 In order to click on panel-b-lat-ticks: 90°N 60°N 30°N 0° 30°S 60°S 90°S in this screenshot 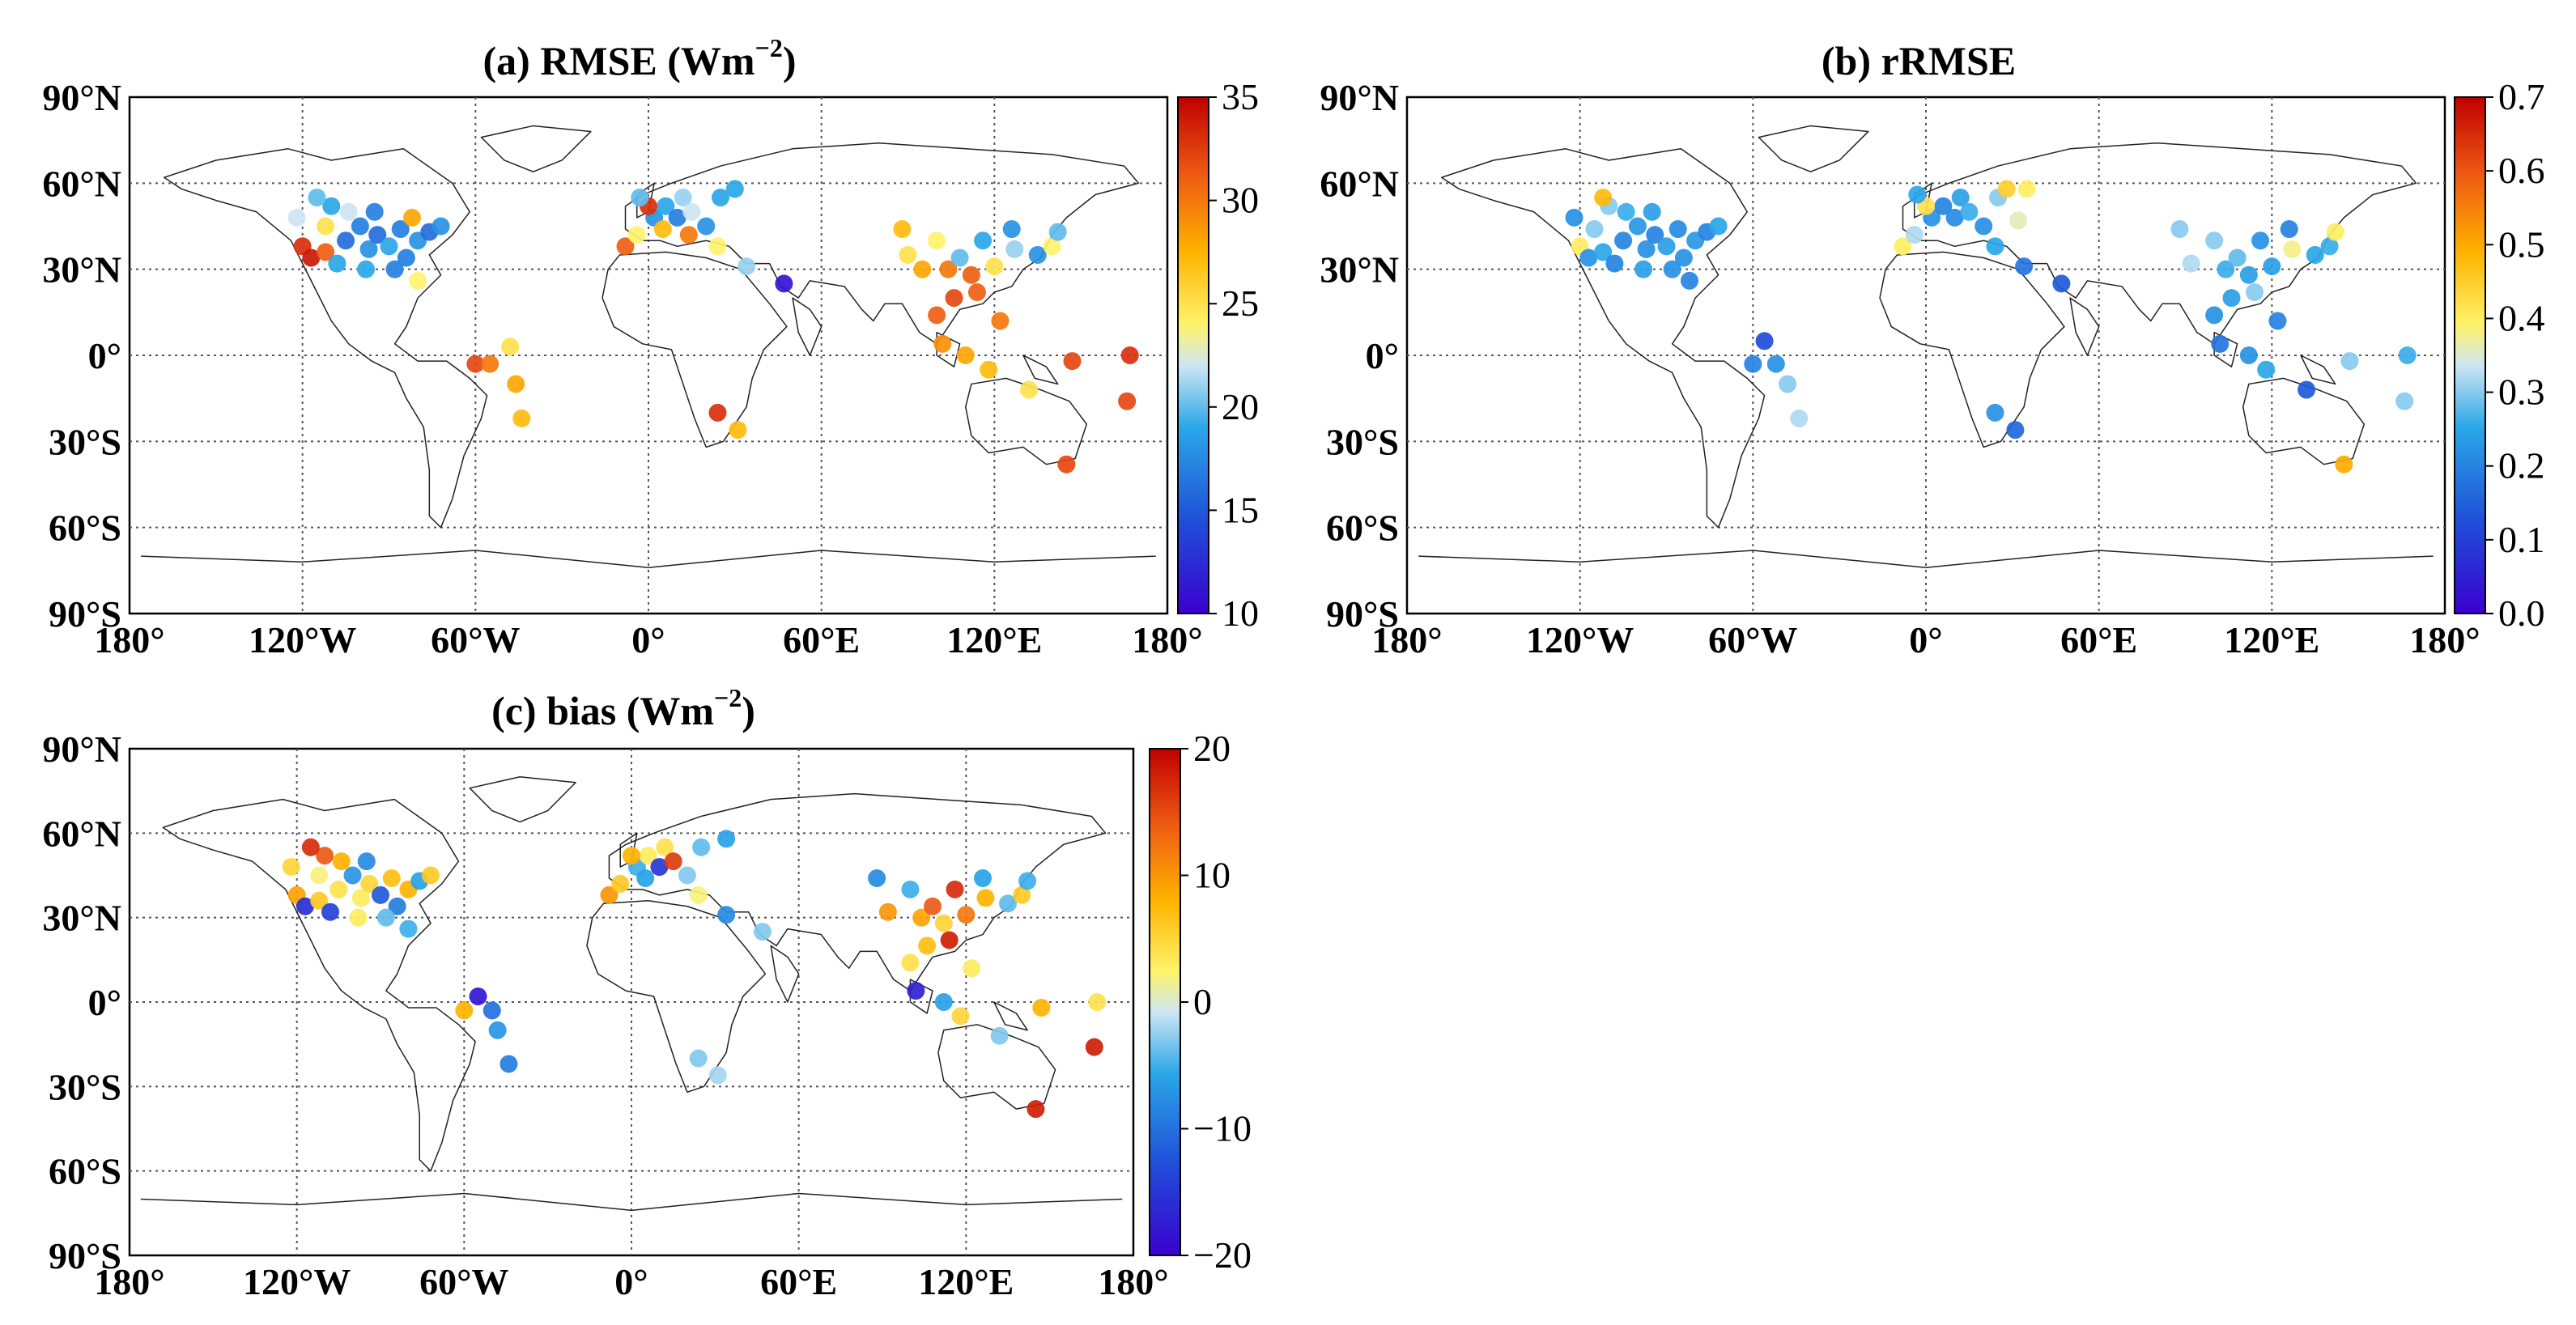, I will do `click(1359, 356)`.